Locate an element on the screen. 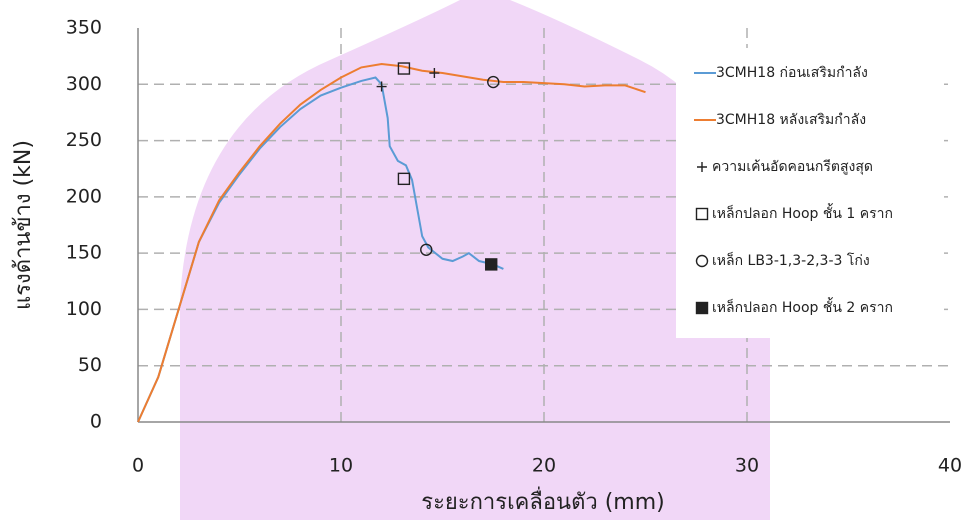 The image size is (968, 520). x-tick-label: 10 is located at coordinates (341, 466).